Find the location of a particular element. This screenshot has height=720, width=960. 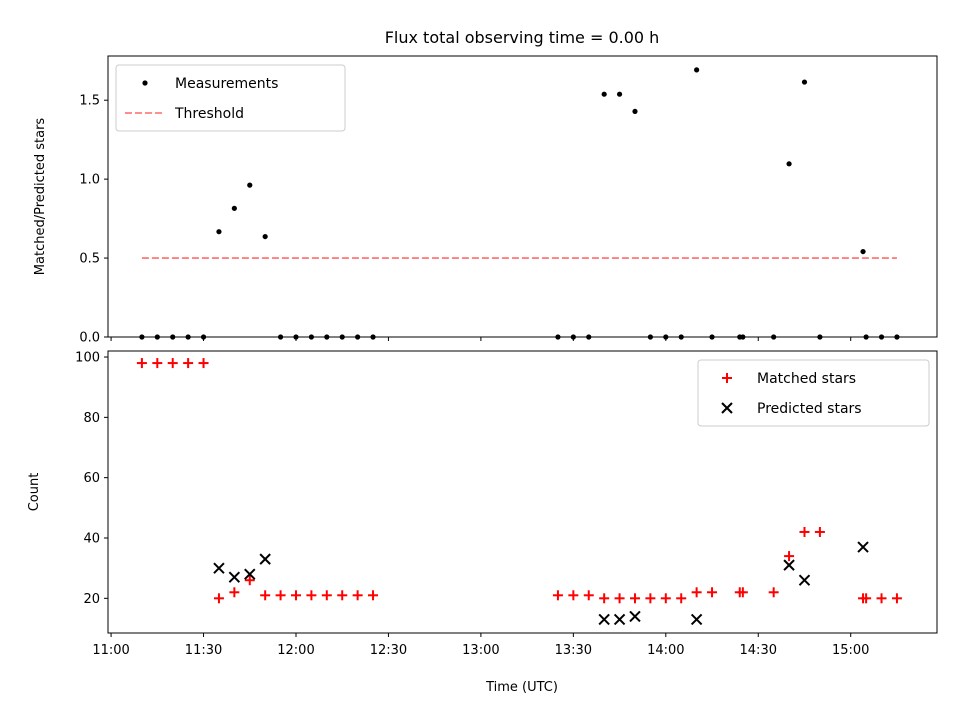

top-ytick-label-1: 0.5 is located at coordinates (89, 259).